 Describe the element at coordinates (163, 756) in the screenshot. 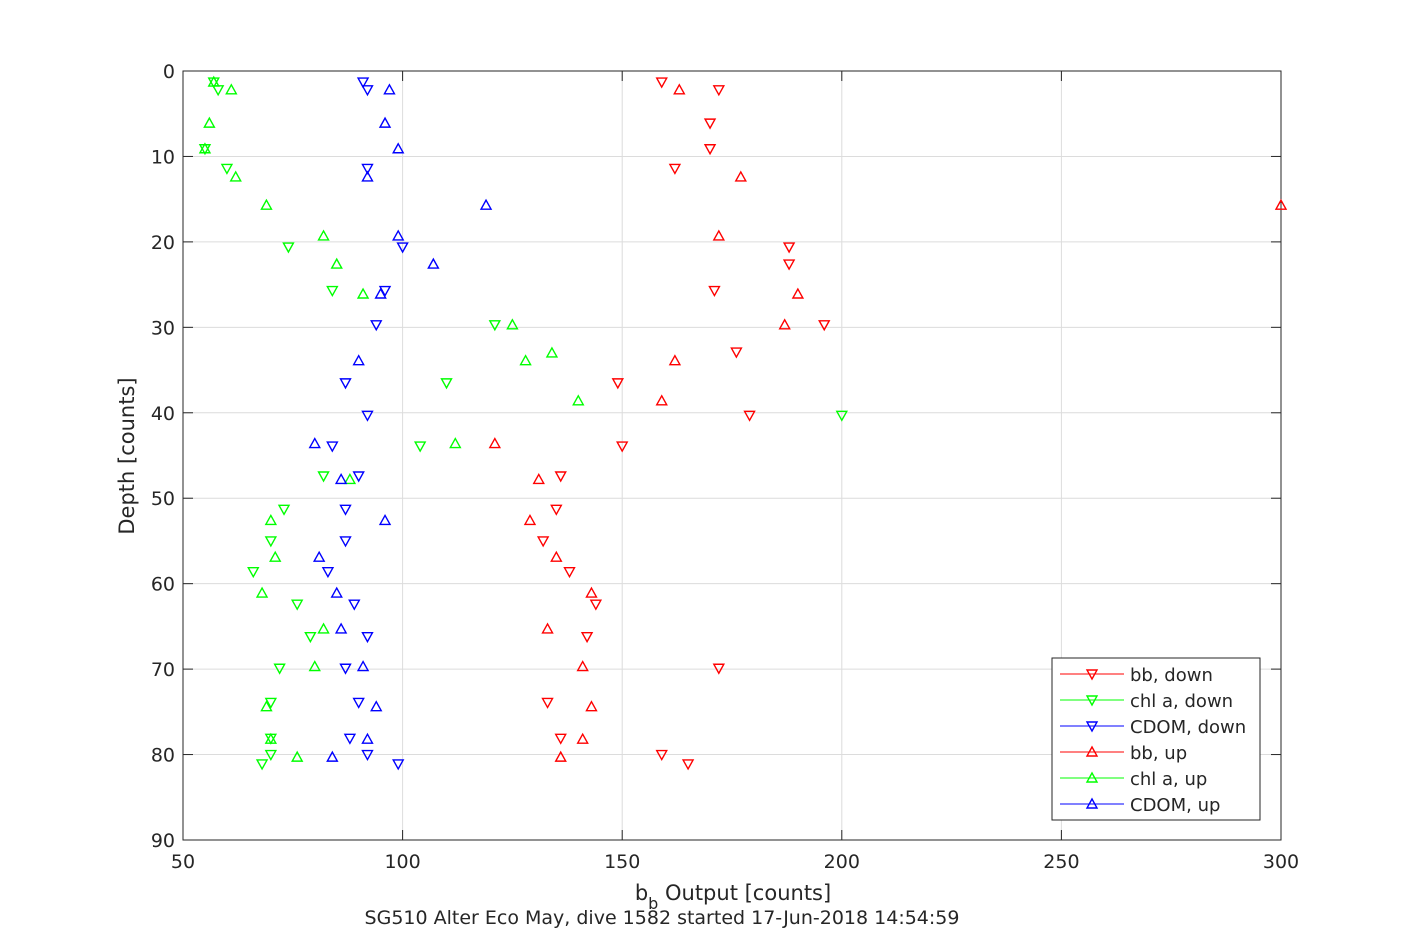

I see `y-tick-label: 80` at that location.